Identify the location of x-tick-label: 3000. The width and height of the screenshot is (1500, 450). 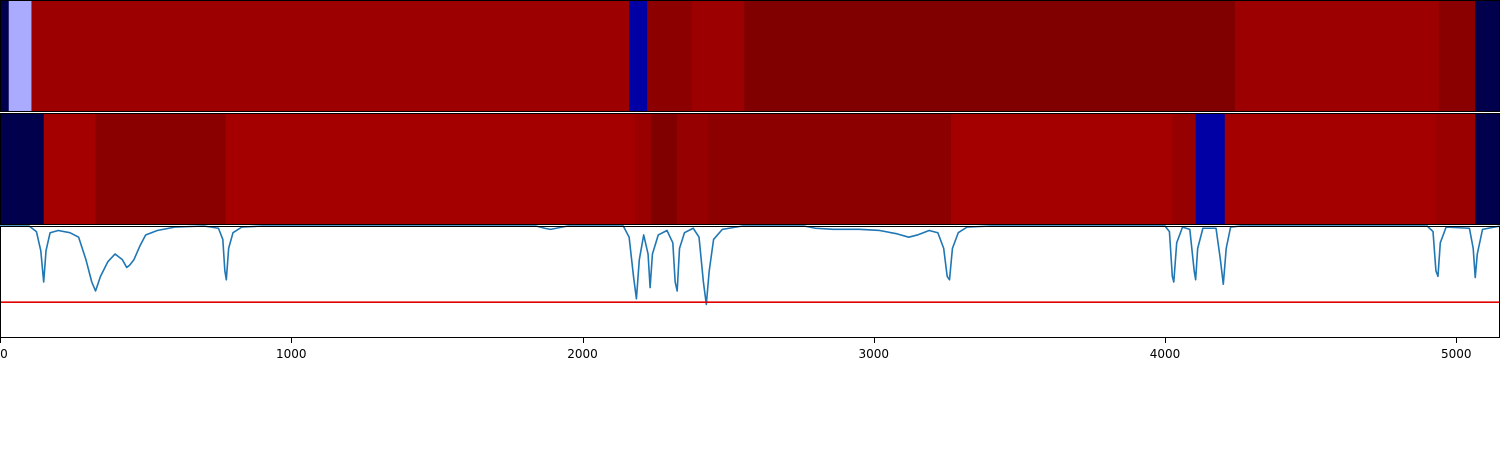
(874, 354).